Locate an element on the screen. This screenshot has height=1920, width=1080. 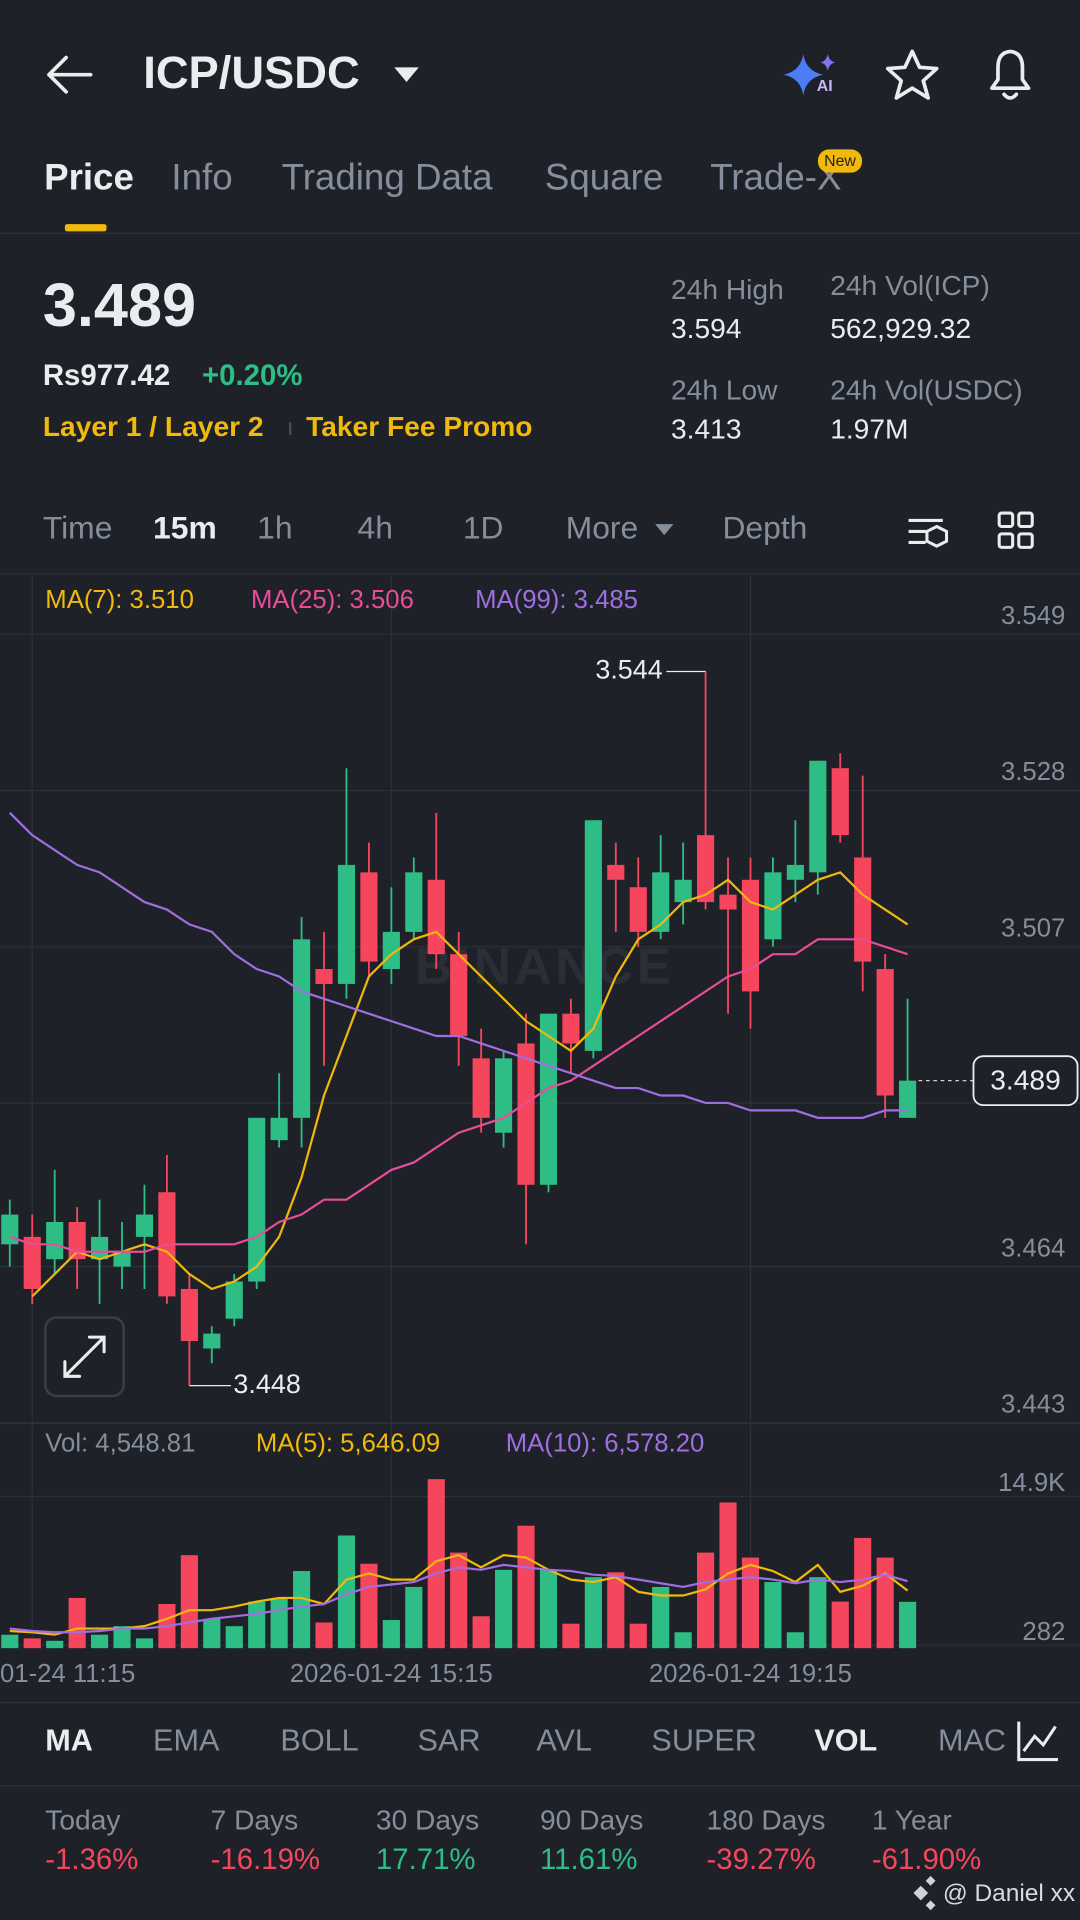
pair-caret is located at coordinates (406, 75).